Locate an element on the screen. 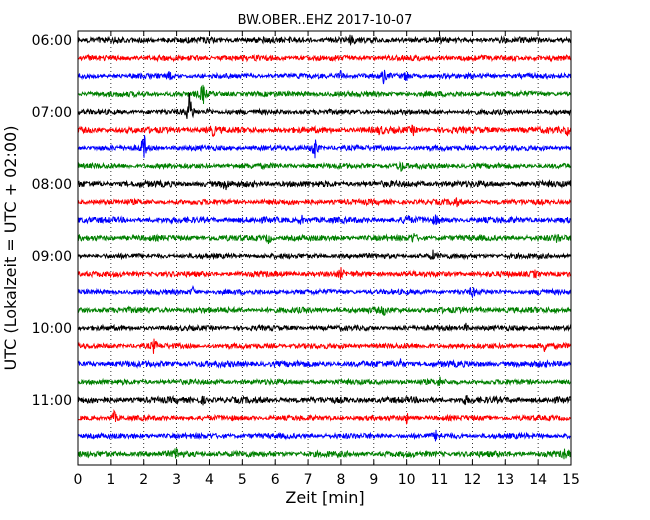 This screenshot has width=650, height=520. y-tick-label: 06:00 is located at coordinates (52, 41).